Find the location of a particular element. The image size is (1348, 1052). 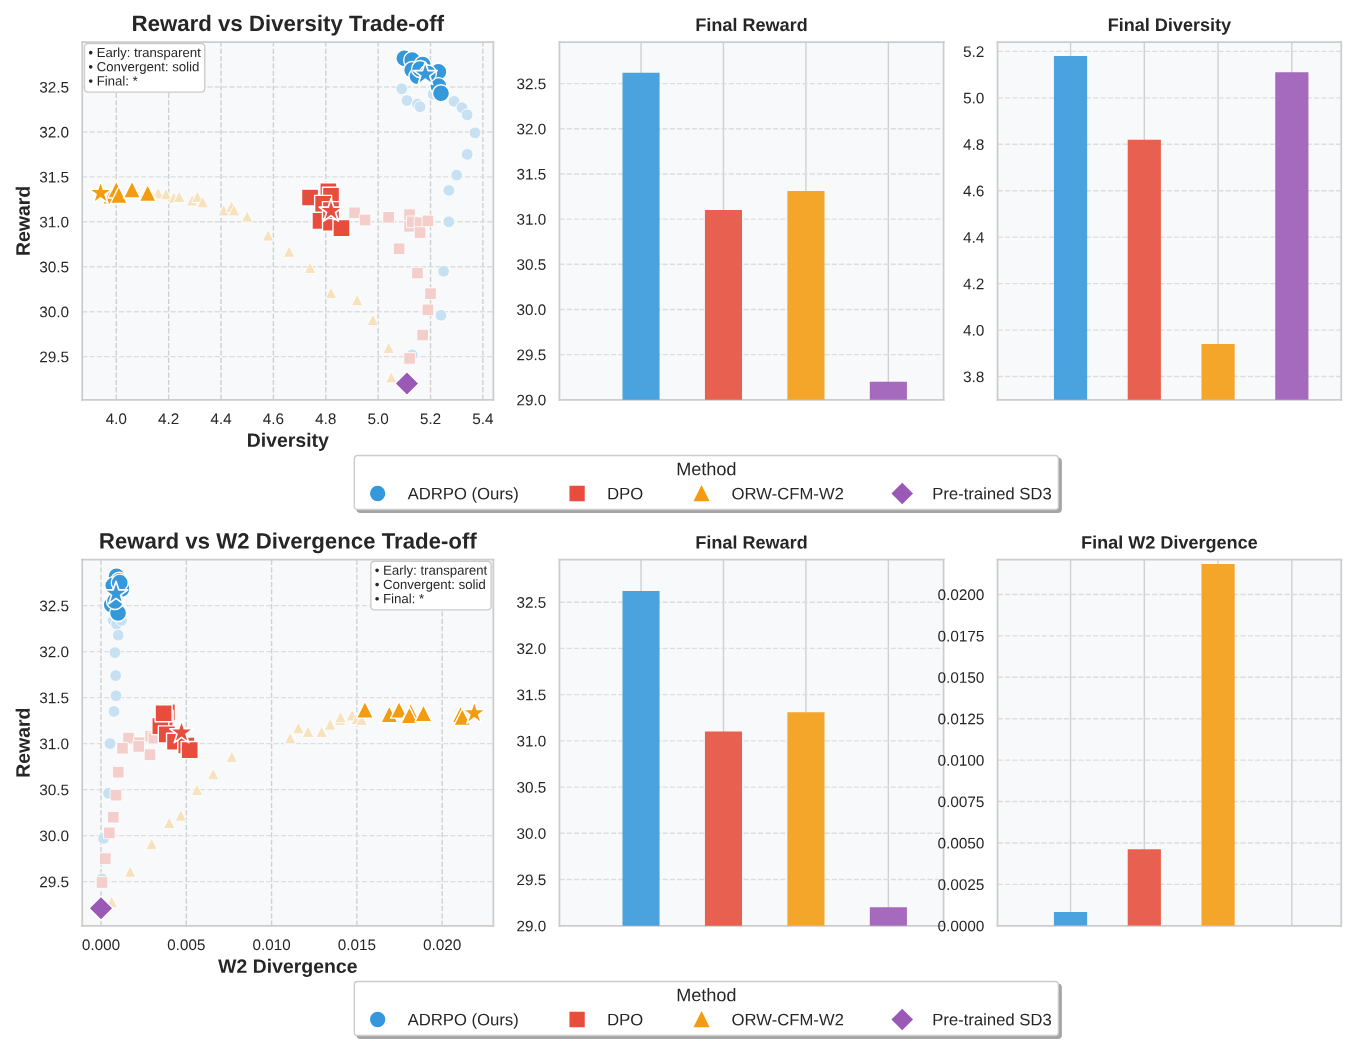

x-axis-title: Diversity is located at coordinates (288, 441).